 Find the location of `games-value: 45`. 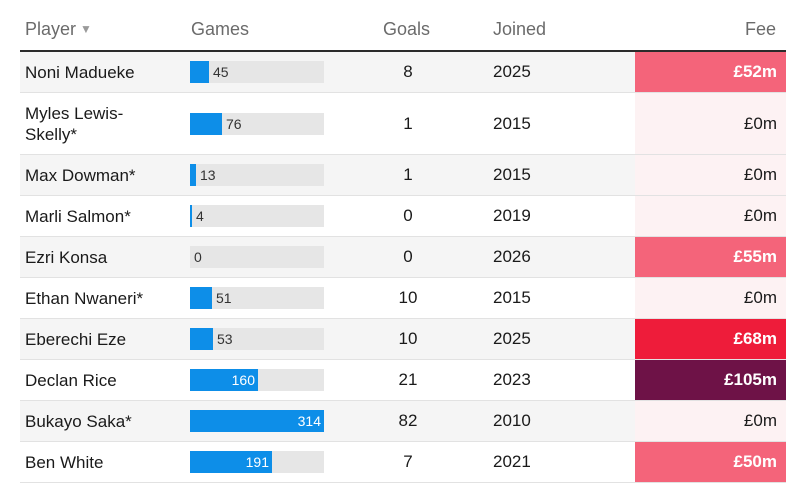

games-value: 45 is located at coordinates (221, 72).